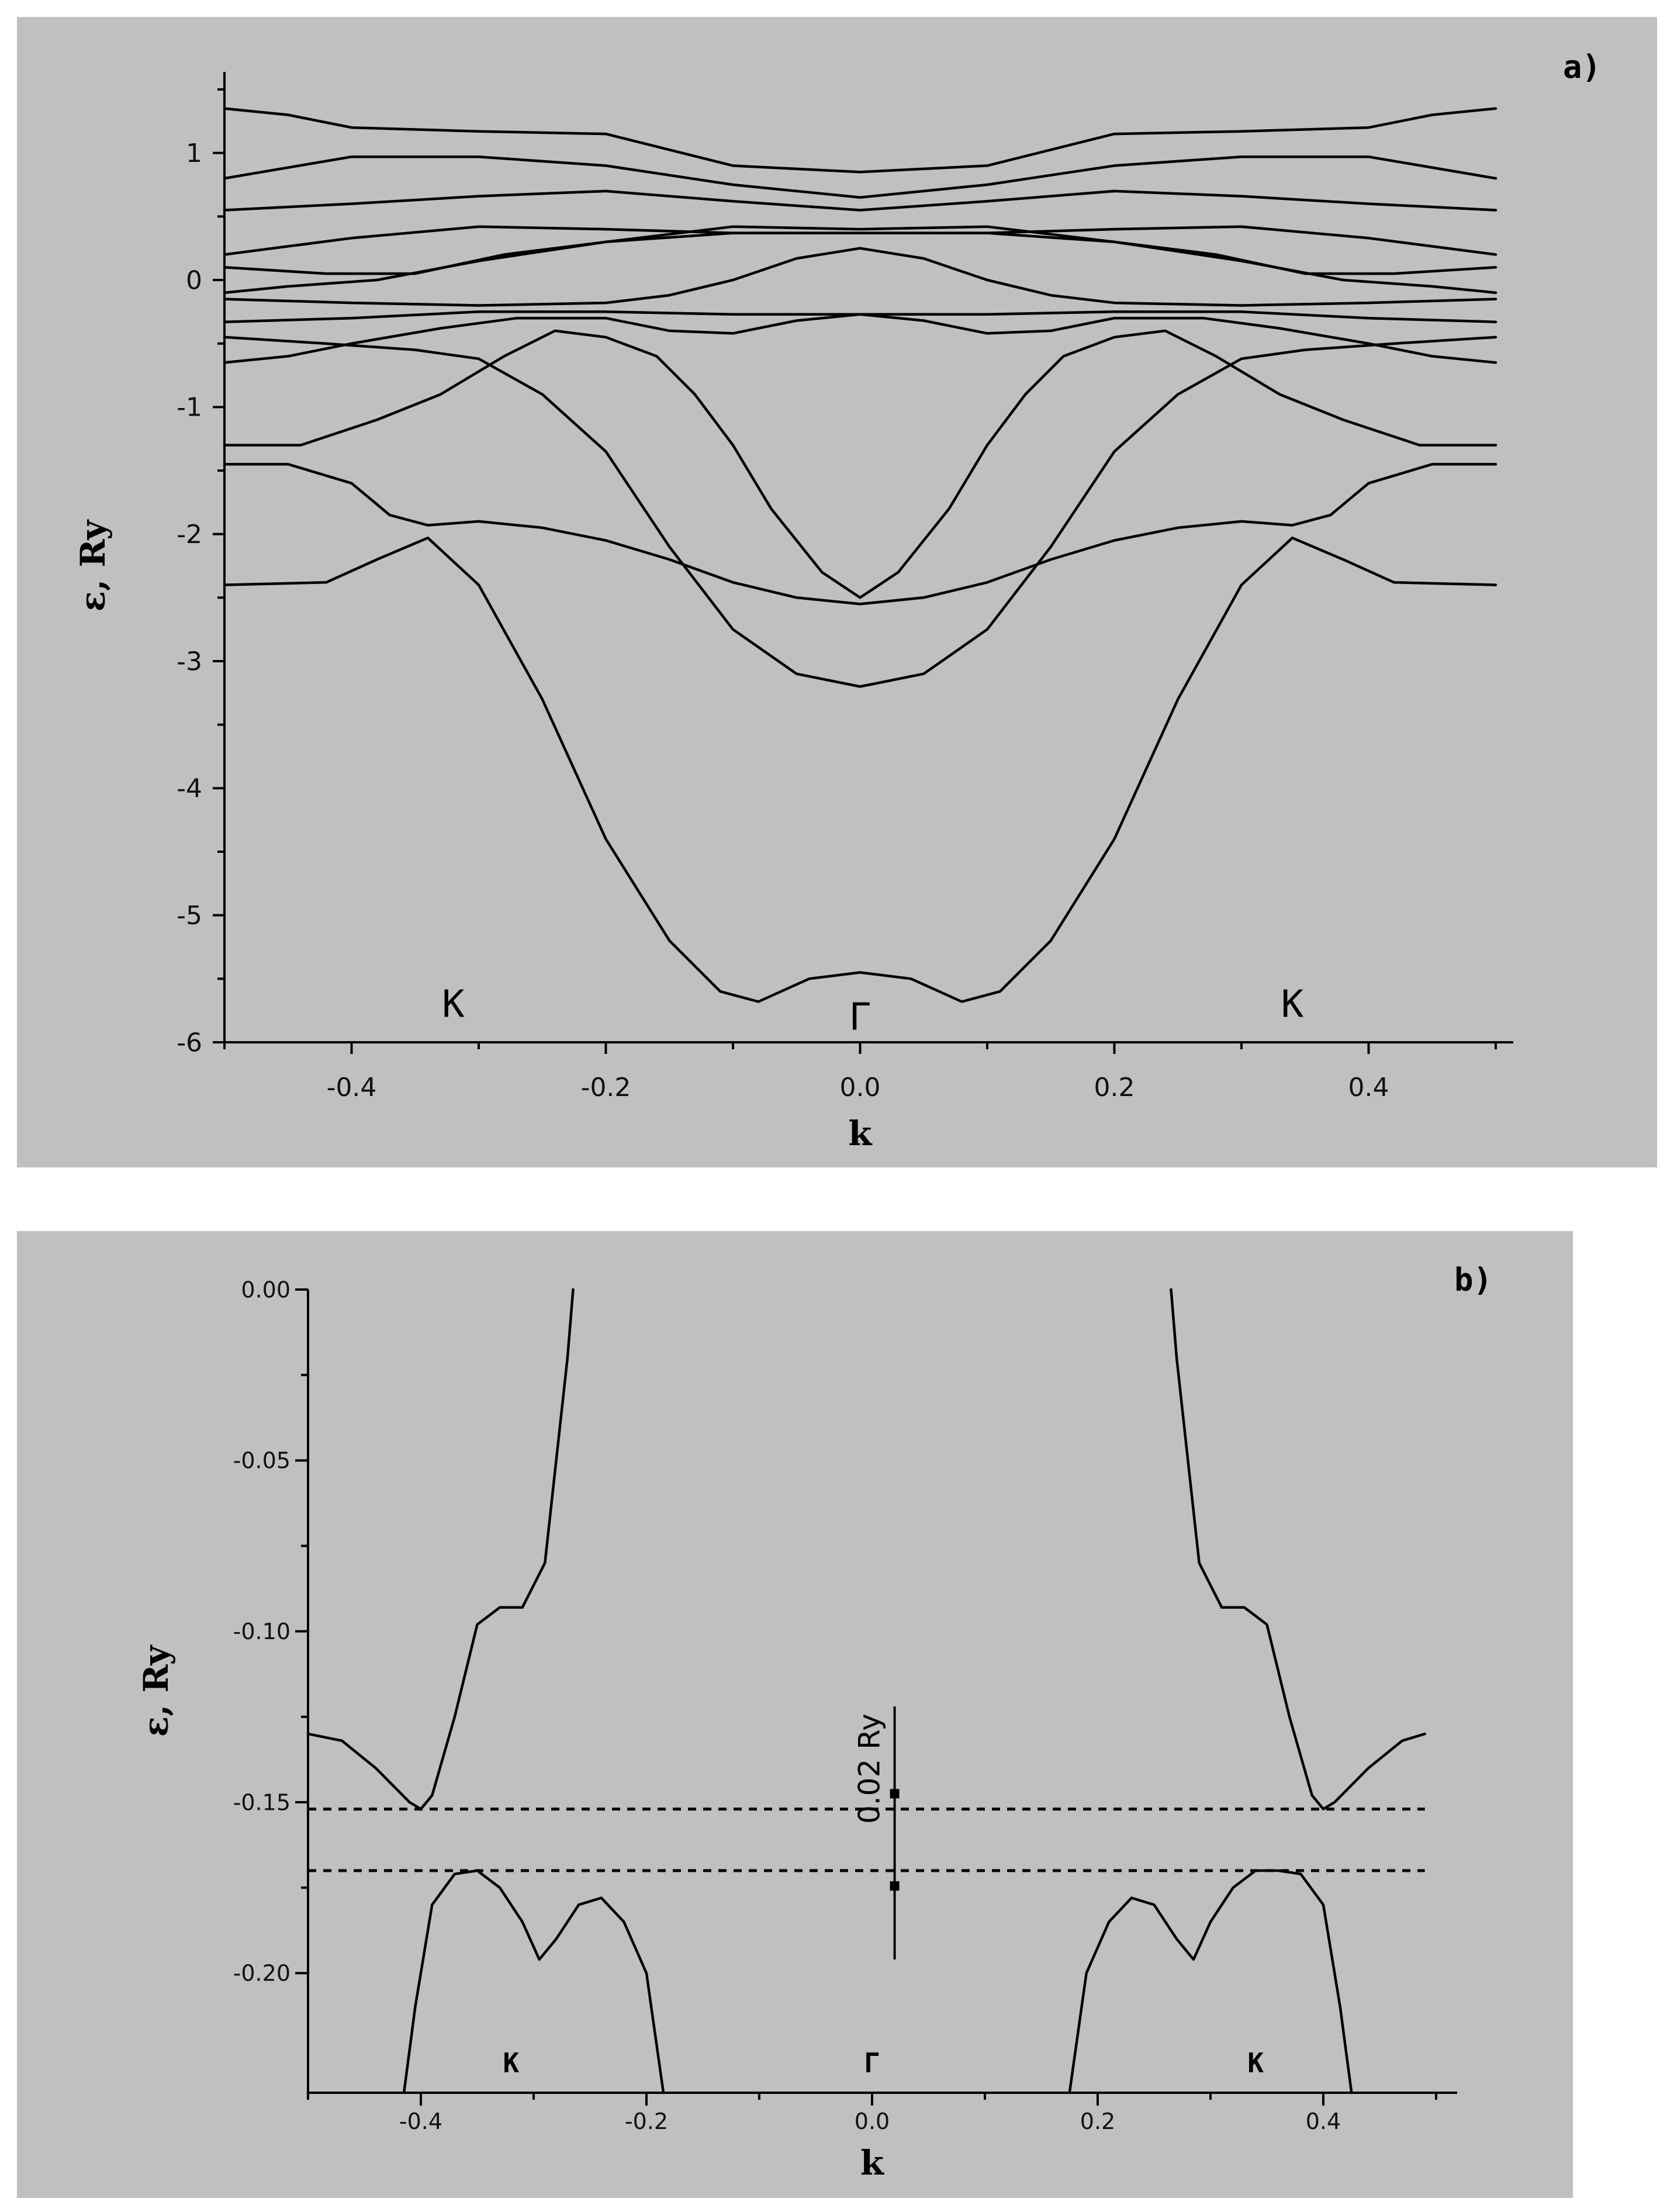 The width and height of the screenshot is (1674, 2212). I want to click on y-tick-label: -6, so click(189, 1042).